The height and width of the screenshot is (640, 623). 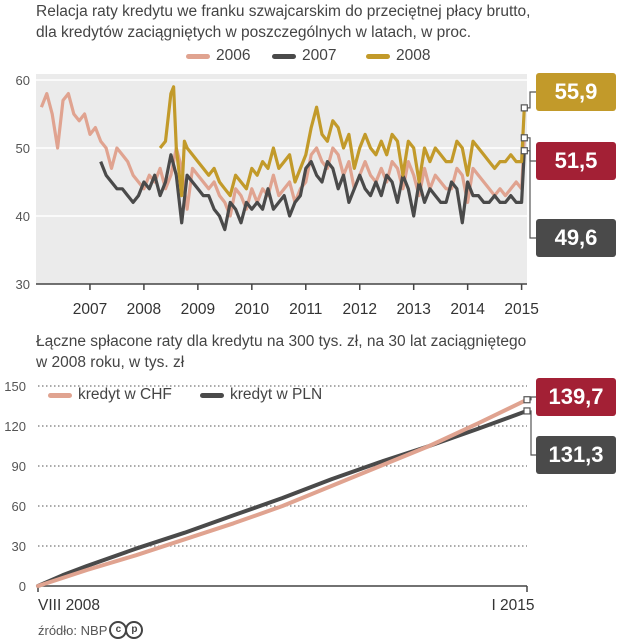 What do you see at coordinates (413, 55) in the screenshot?
I see `legend-label-2008: 2008` at bounding box center [413, 55].